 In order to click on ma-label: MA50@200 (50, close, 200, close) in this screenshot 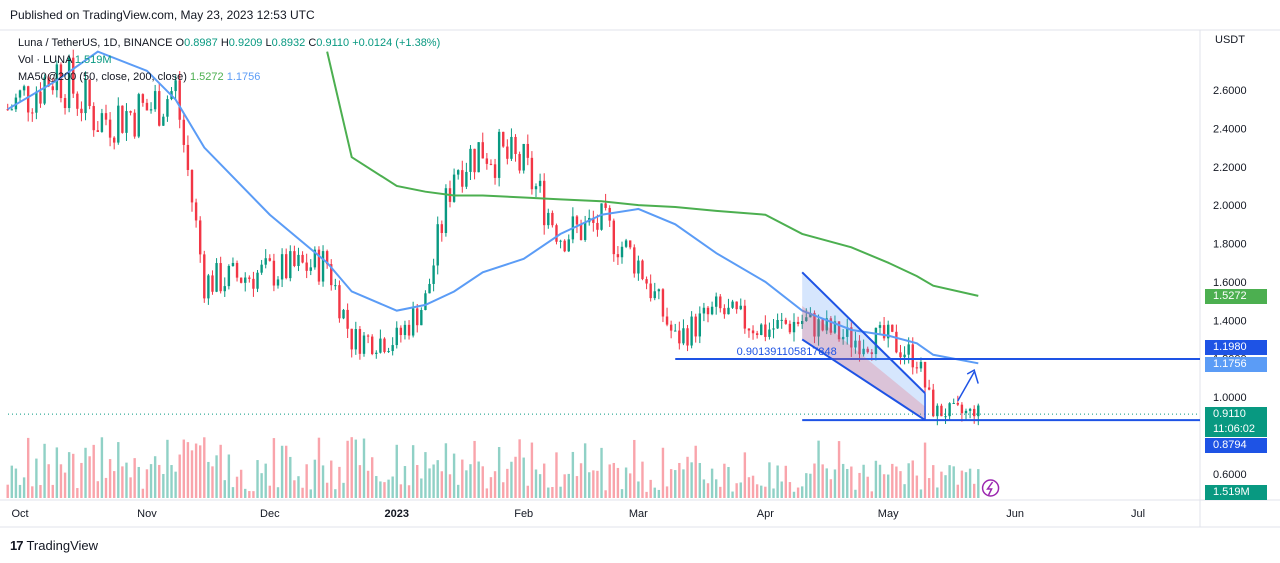, I will do `click(102, 77)`.